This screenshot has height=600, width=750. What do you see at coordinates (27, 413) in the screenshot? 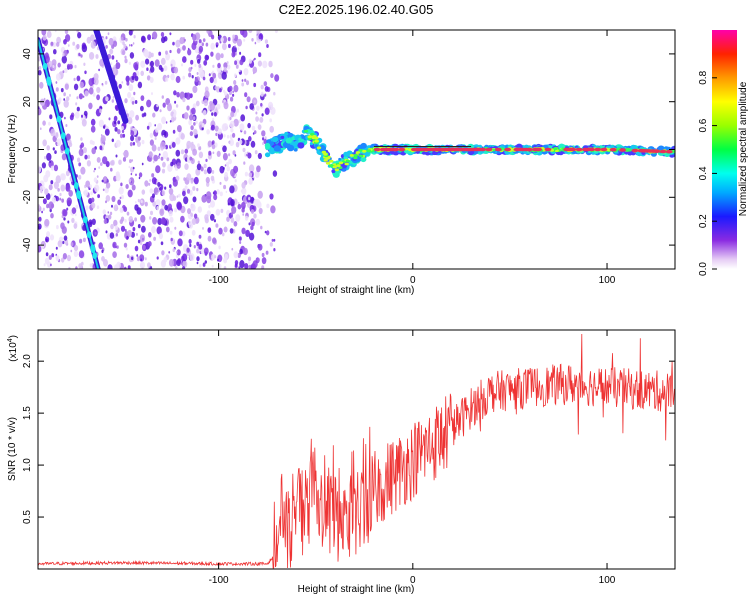
I see `y-tick-label: 1.5` at bounding box center [27, 413].